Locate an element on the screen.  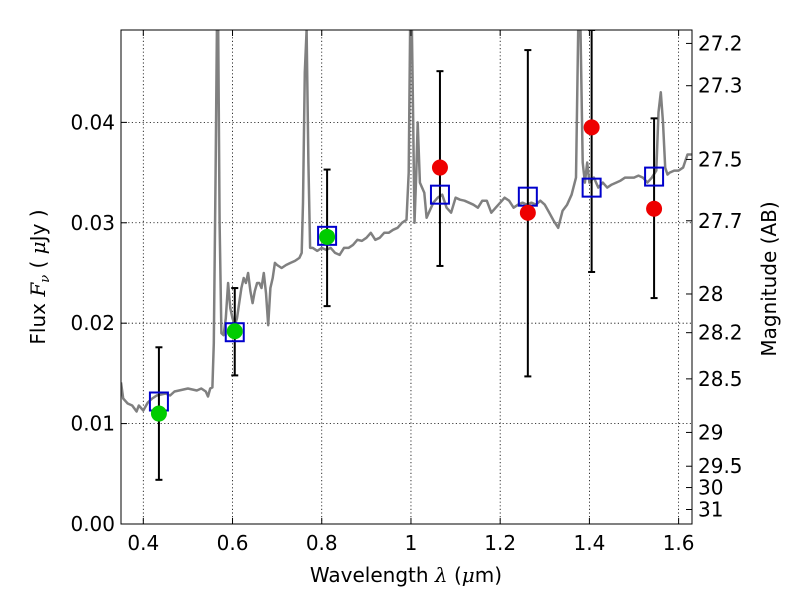
y-axis-title-text: Flux is located at coordinates (38, 324).